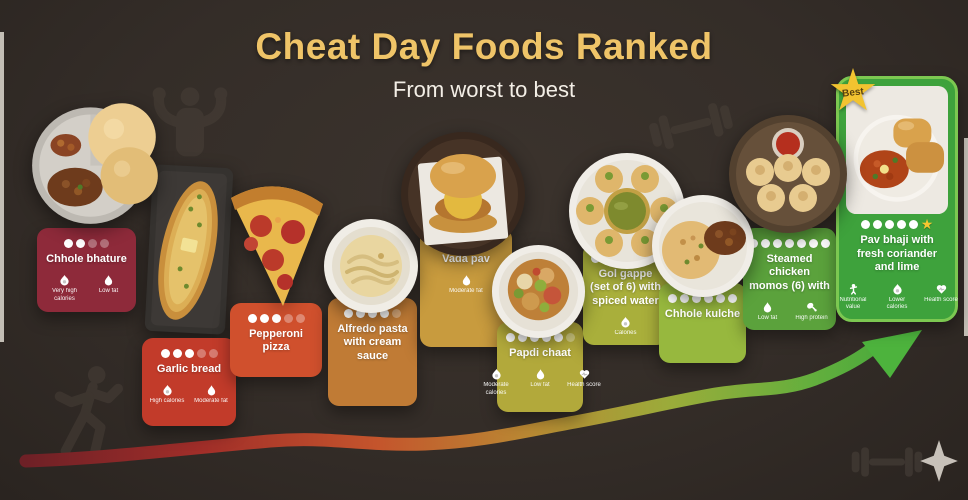 This screenshot has width=968, height=500. Describe the element at coordinates (2, 187) in the screenshot. I see `left-edge-artifact` at that location.